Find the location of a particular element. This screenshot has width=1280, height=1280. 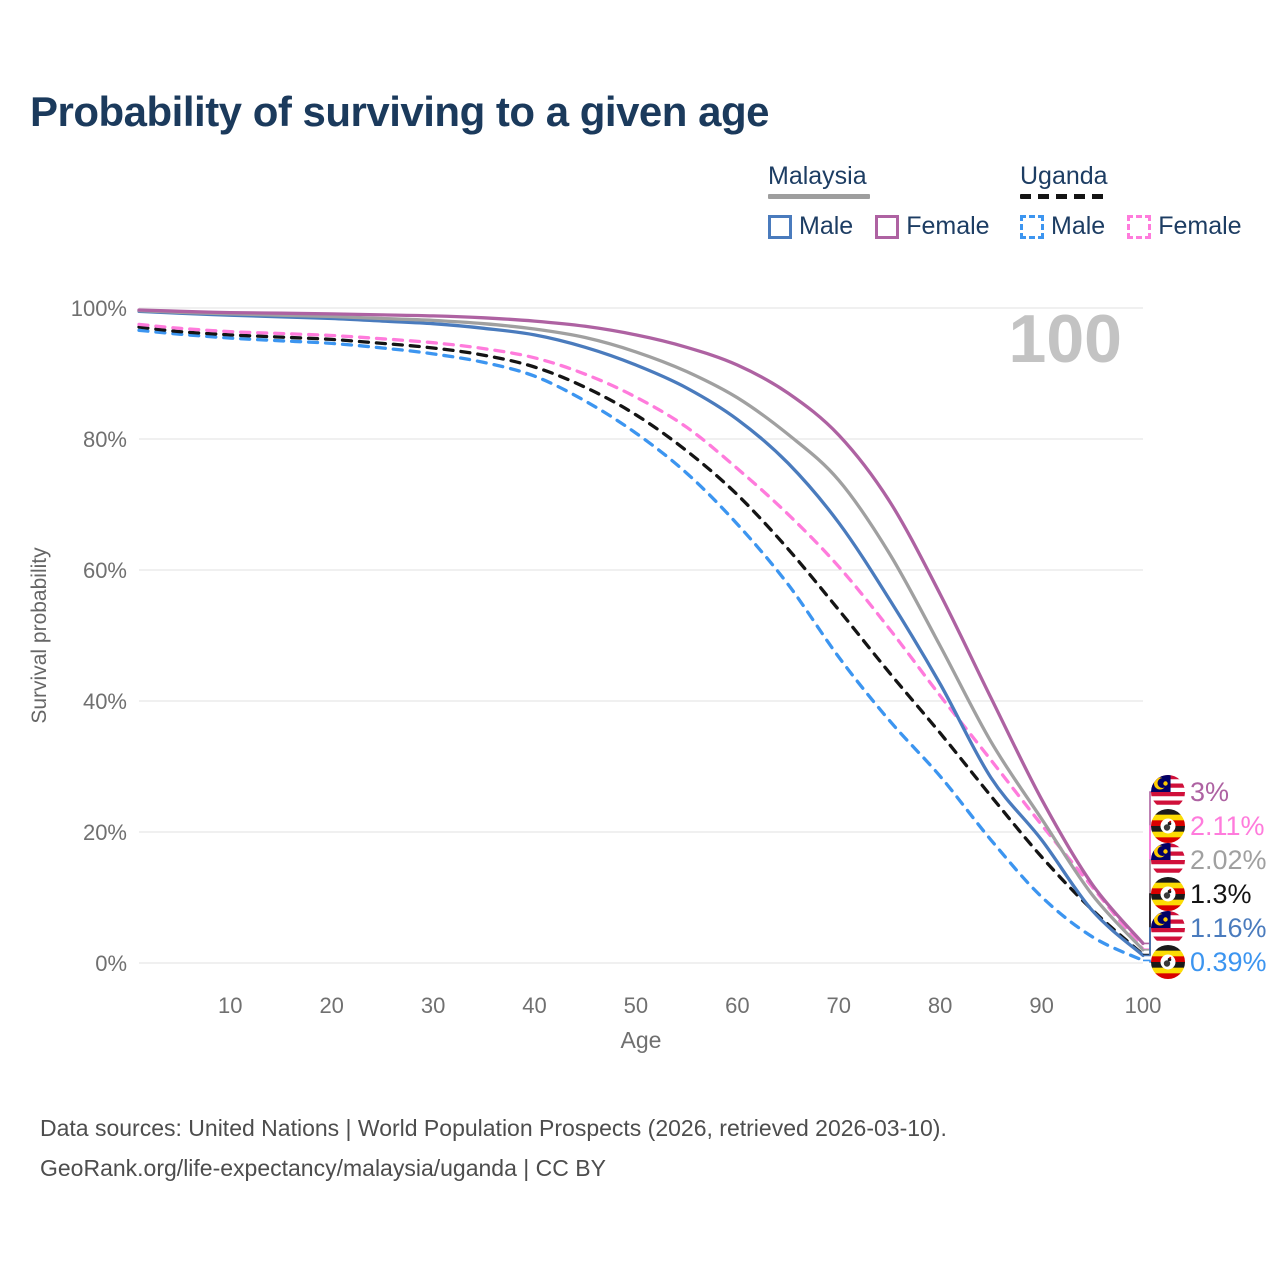

y-tick-label: 80% is located at coordinates (105, 439).